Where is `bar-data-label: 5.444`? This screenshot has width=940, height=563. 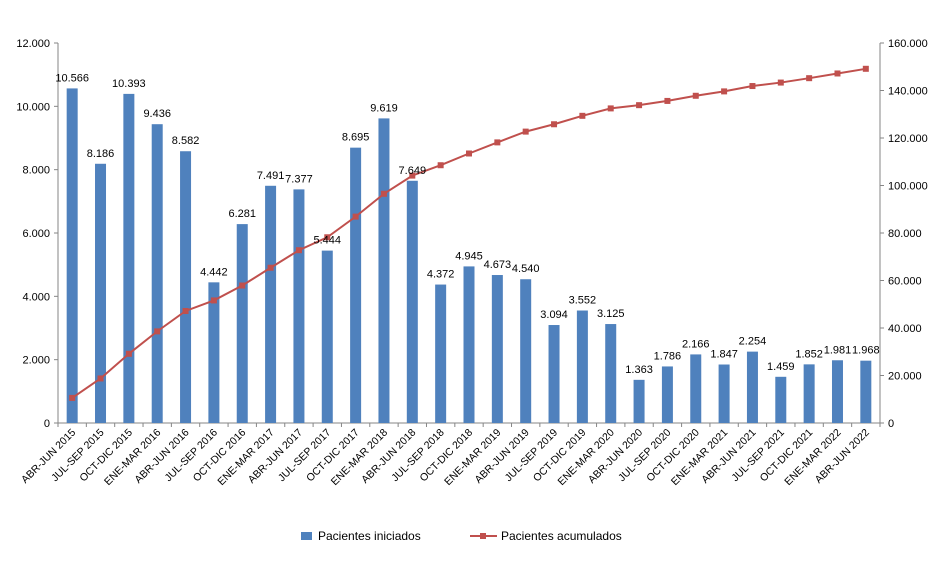
bar-data-label: 5.444 is located at coordinates (328, 241).